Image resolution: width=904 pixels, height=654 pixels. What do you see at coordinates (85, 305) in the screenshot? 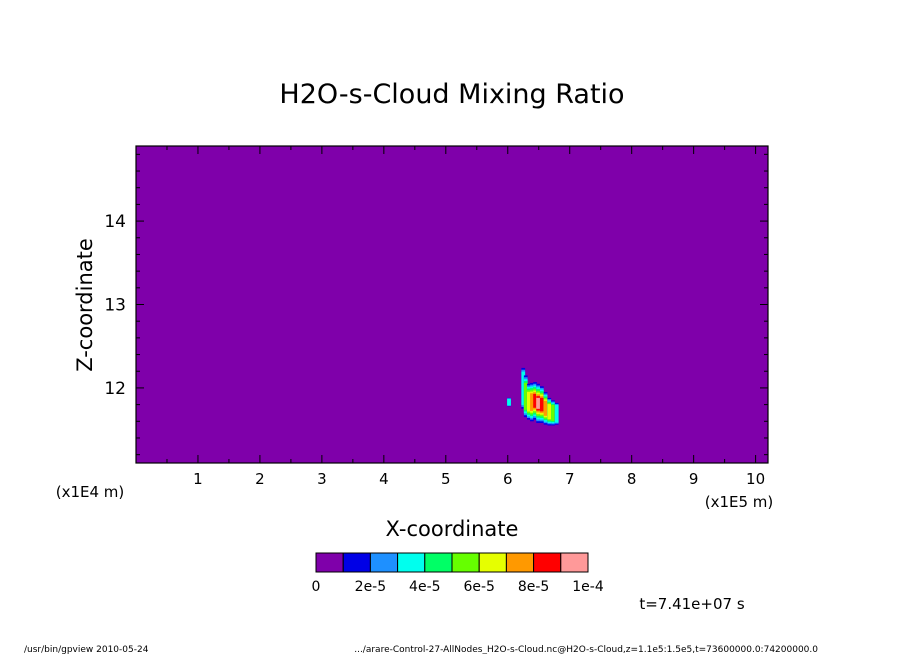
I see `y-axis-label: Z-coordinate` at bounding box center [85, 305].